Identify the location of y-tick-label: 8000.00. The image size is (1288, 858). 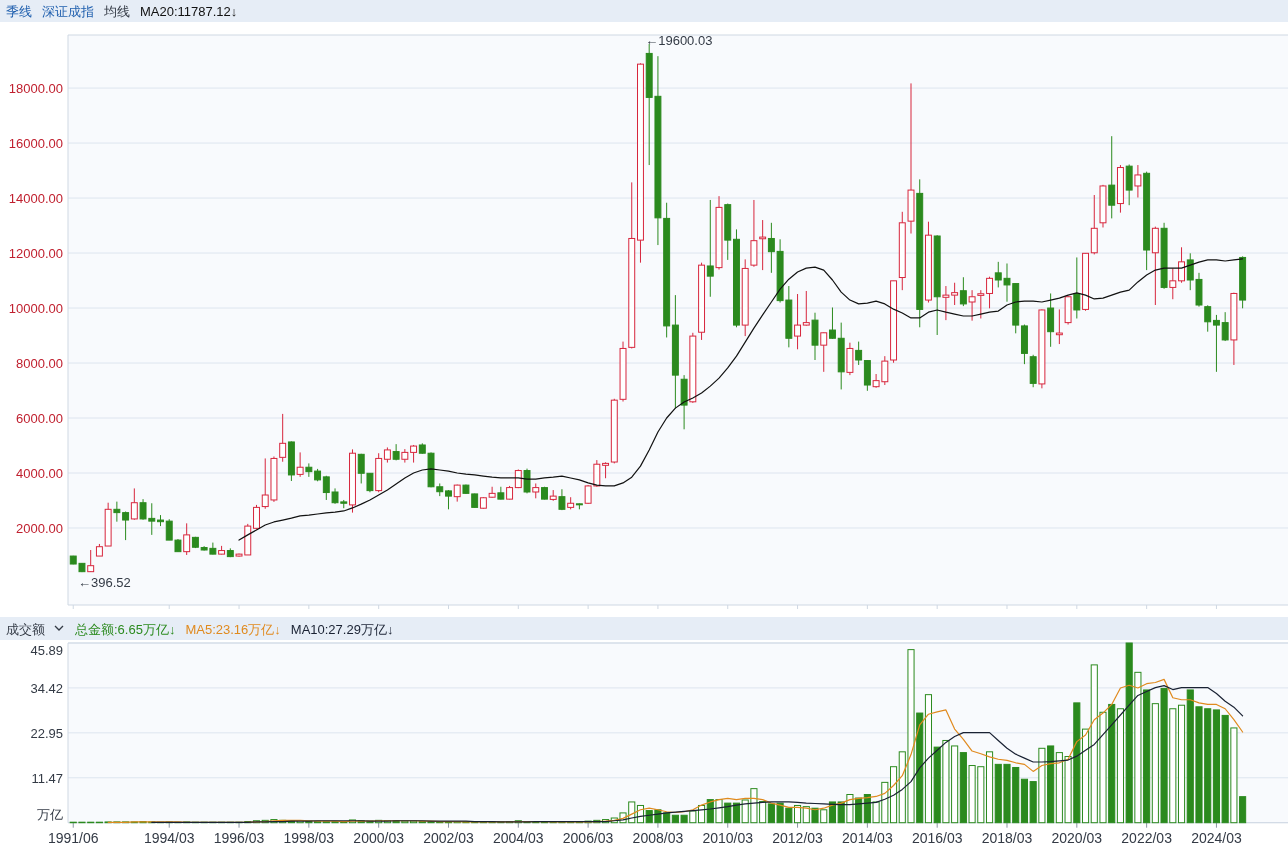
(39, 364).